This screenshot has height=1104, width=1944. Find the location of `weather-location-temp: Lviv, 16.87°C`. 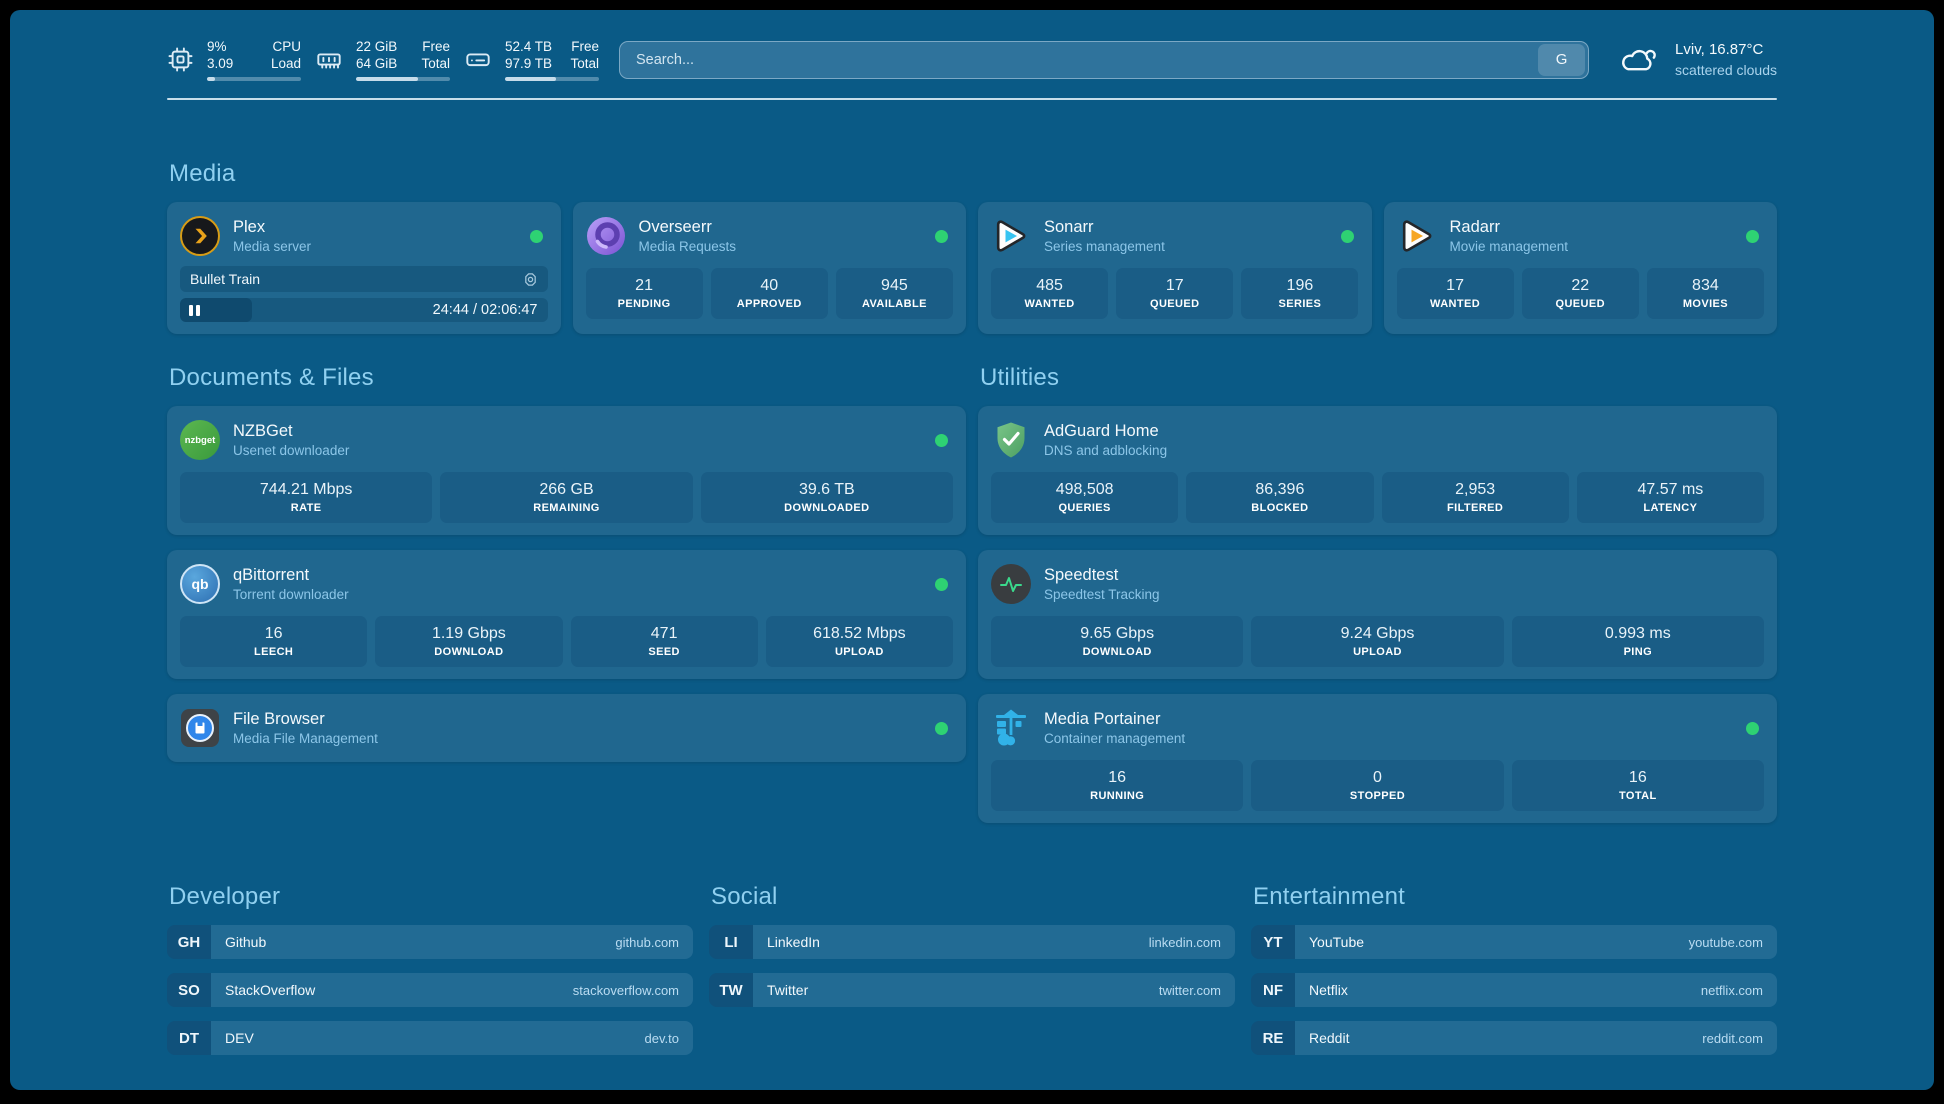

weather-location-temp: Lviv, 16.87°C is located at coordinates (1719, 49).